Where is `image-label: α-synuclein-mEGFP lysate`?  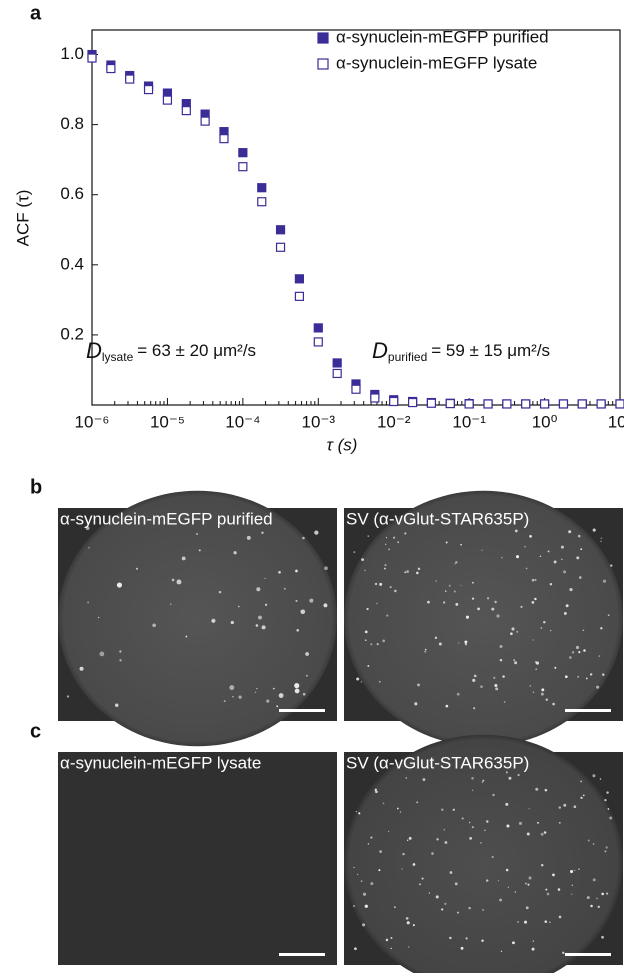
image-label: α-synuclein-mEGFP lysate is located at coordinates (160, 762).